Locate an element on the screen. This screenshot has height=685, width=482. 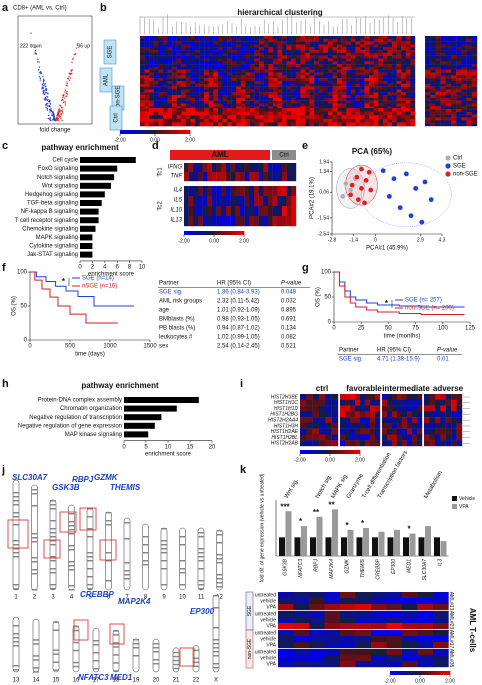
bar is located at coordinates (88, 228).